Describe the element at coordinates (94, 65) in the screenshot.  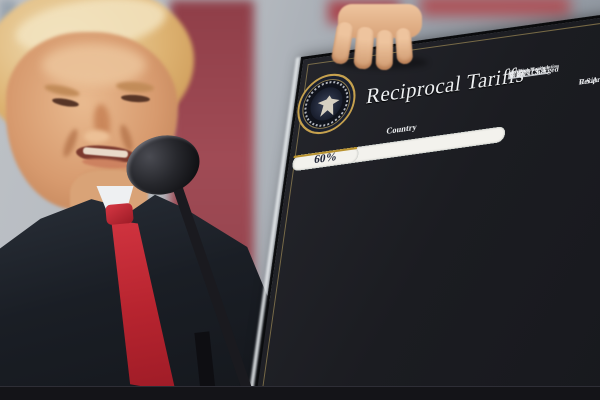
I see `speaker-forehead-highlight` at that location.